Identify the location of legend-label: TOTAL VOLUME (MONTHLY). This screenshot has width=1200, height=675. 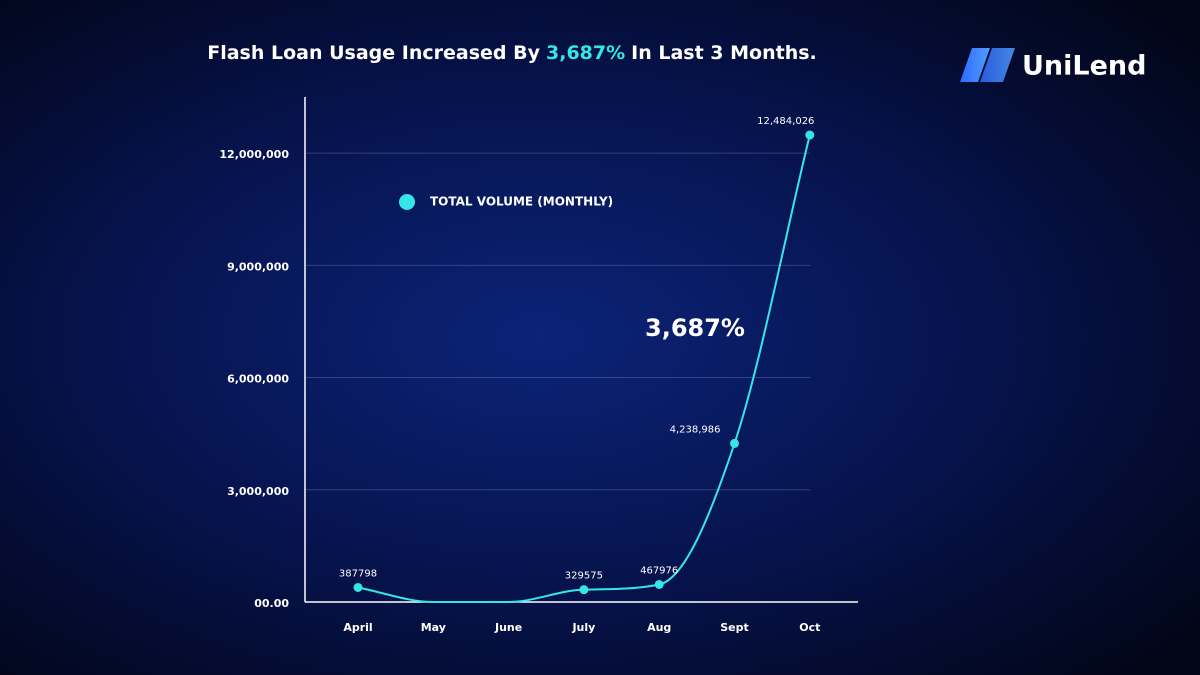
(521, 202).